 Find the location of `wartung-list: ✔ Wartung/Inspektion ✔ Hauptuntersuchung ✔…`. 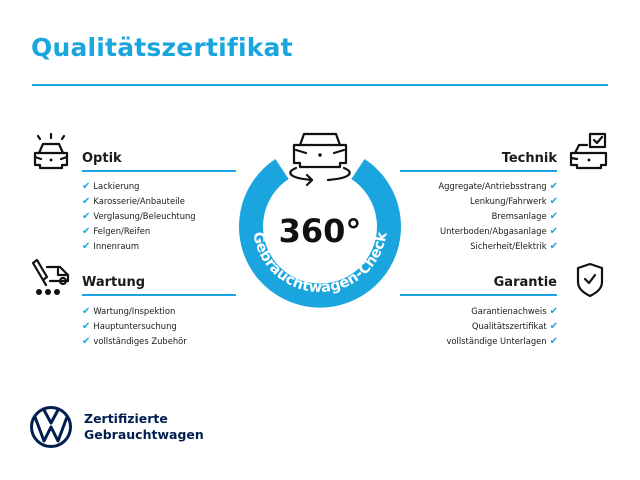

wartung-list: ✔ Wartung/Inspektion ✔ Hauptuntersuchung ✔… is located at coordinates (134, 326).